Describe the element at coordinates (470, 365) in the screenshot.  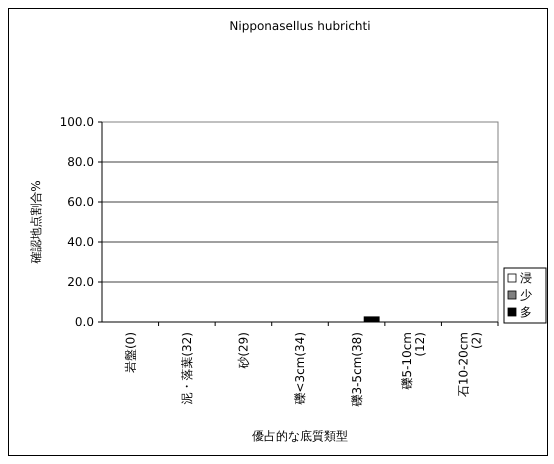
I see `x-tick-label: 石10-20cm (2)` at that location.